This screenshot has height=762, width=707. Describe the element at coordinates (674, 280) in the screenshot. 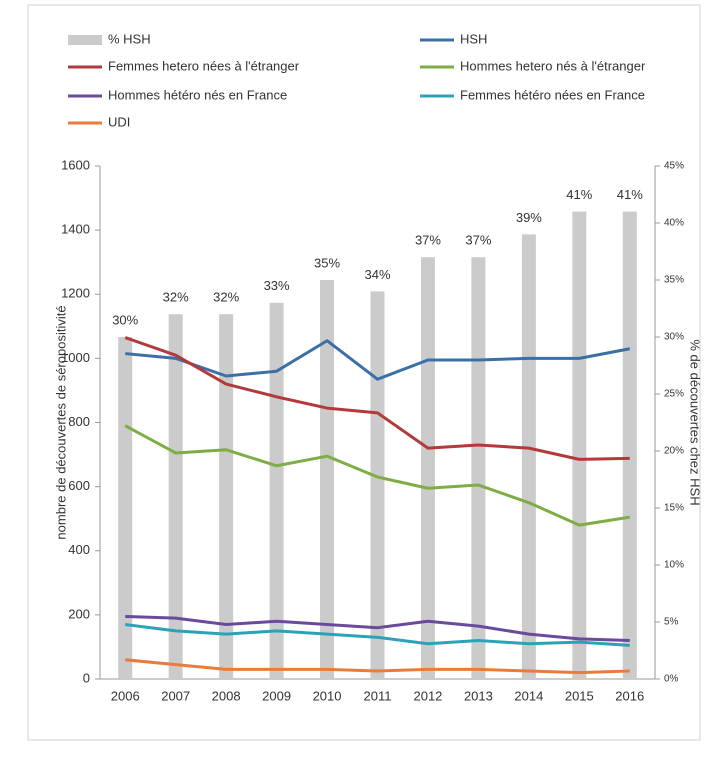

I see `y2-tick-label: 35%` at that location.